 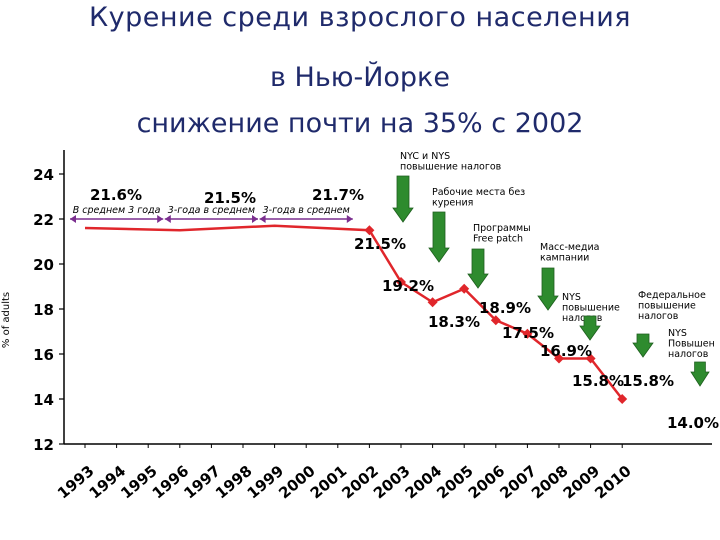 What do you see at coordinates (478, 192) in the screenshot?
I see `annotation-text: Рабочие места без` at bounding box center [478, 192].